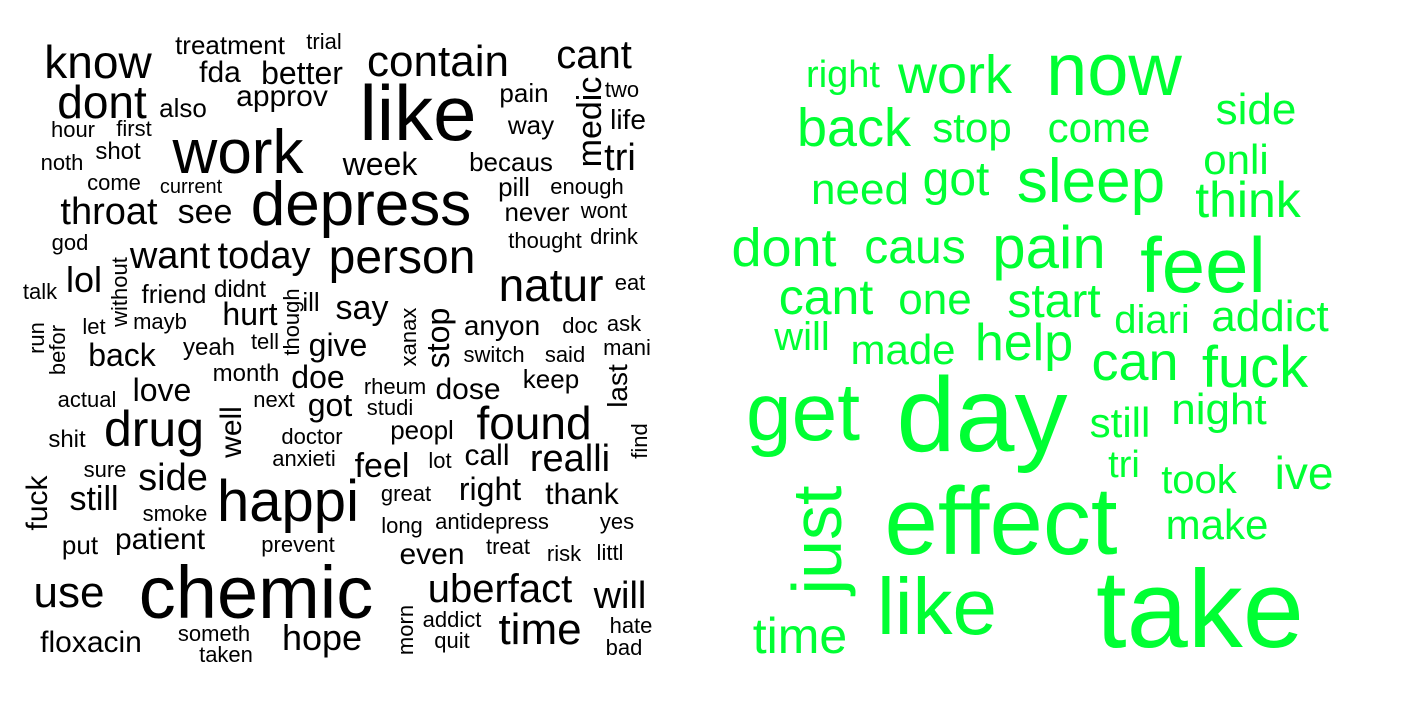  What do you see at coordinates (170, 256) in the screenshot?
I see `left-word-36: want` at bounding box center [170, 256].